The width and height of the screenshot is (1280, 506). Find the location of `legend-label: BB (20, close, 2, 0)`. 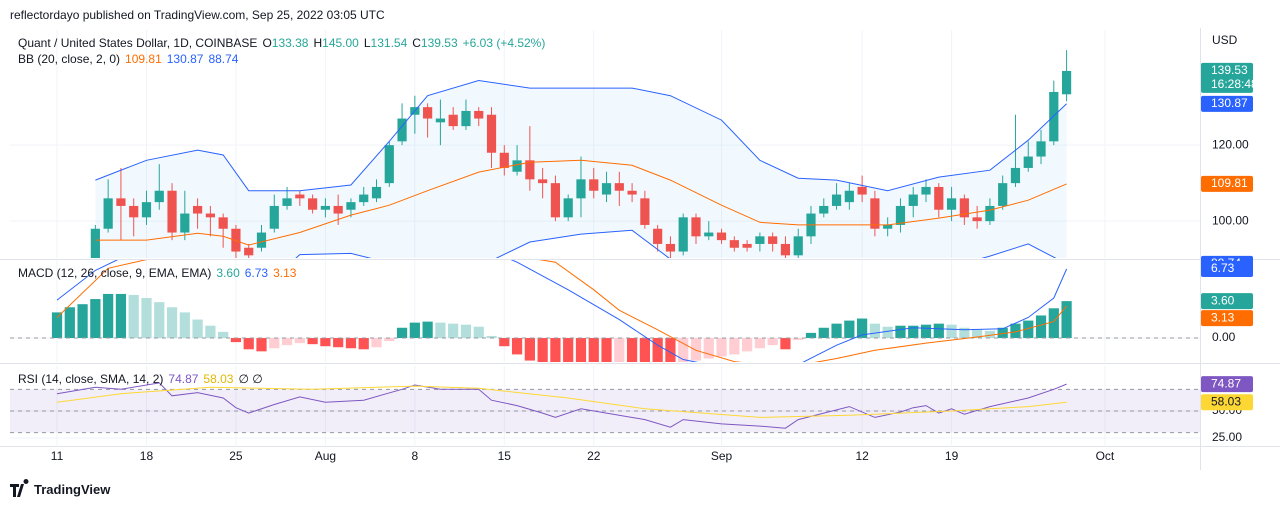

legend-label: BB (20, close, 2, 0) is located at coordinates (69, 59).